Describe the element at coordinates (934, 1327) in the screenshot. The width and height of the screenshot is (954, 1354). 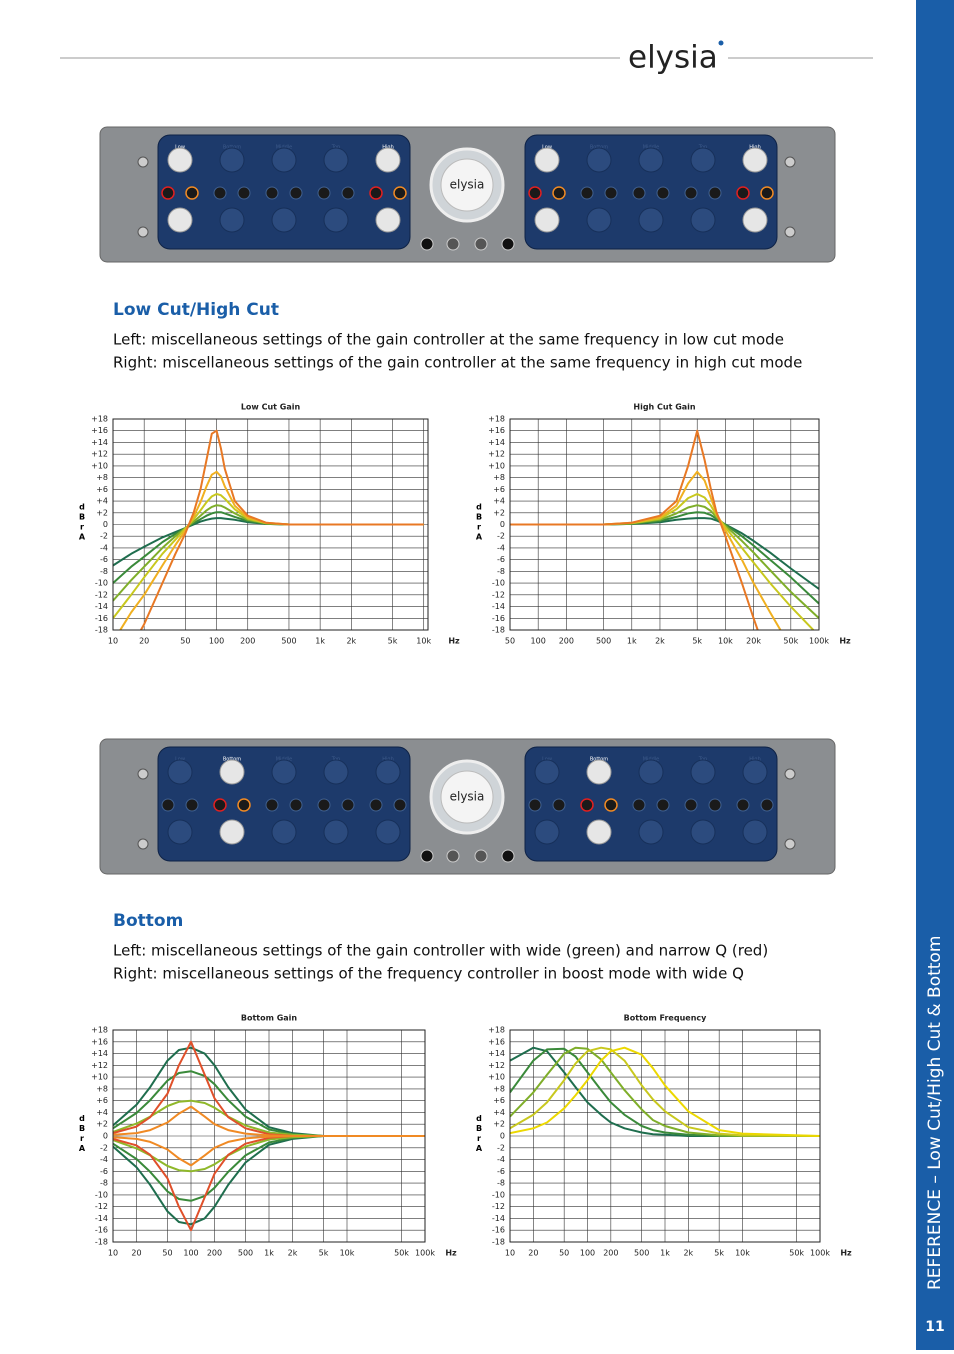
I see `page-number: 11` at that location.